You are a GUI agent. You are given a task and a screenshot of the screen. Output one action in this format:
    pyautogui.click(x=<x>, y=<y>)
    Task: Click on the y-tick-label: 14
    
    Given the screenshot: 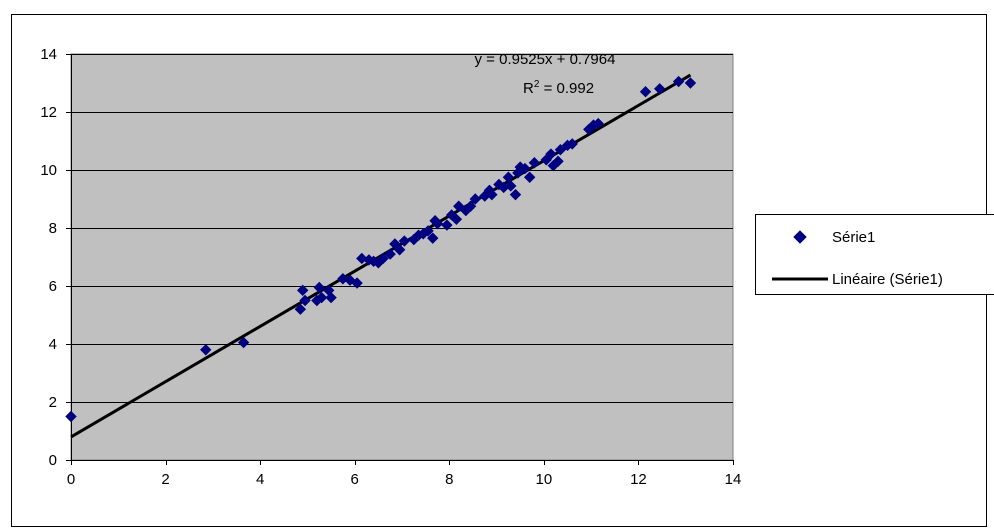 What is the action you would take?
    pyautogui.click(x=48, y=54)
    